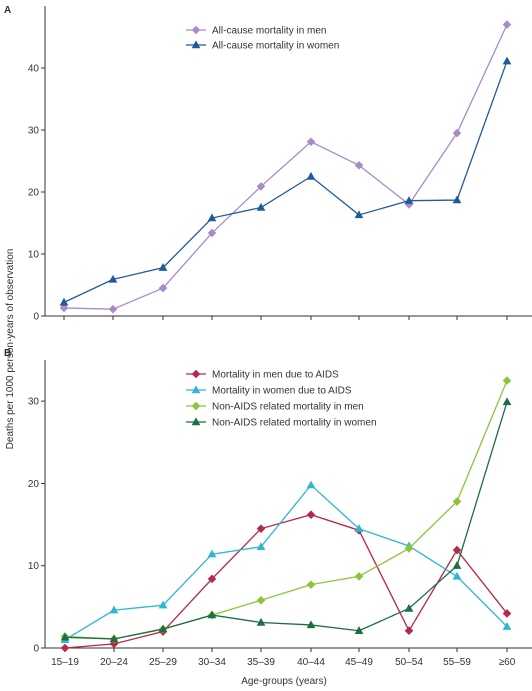 The image size is (532, 691). I want to click on x-tick-label: 30–34, so click(212, 662).